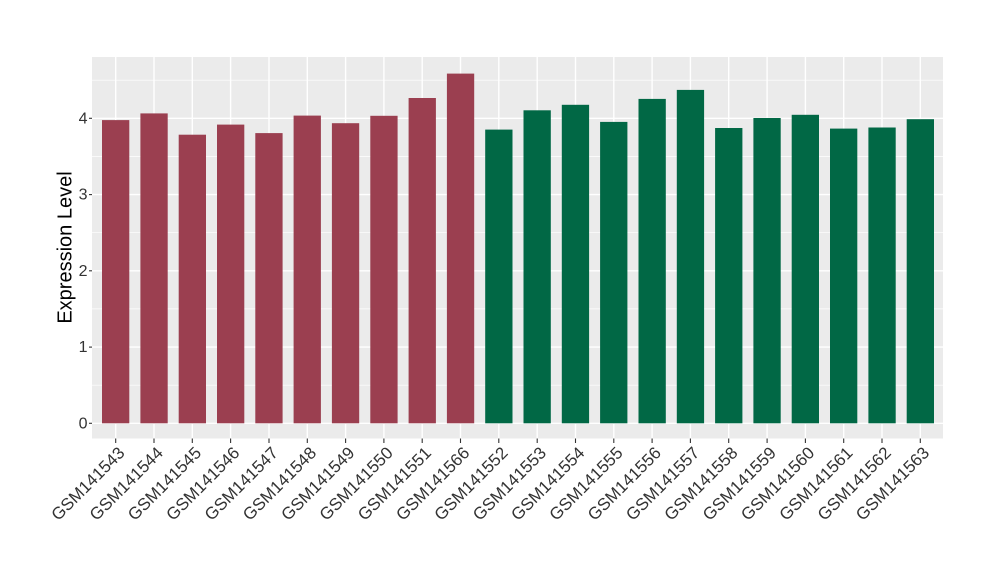 The width and height of the screenshot is (1000, 585). What do you see at coordinates (83, 271) in the screenshot?
I see `svg-text: 2` at bounding box center [83, 271].